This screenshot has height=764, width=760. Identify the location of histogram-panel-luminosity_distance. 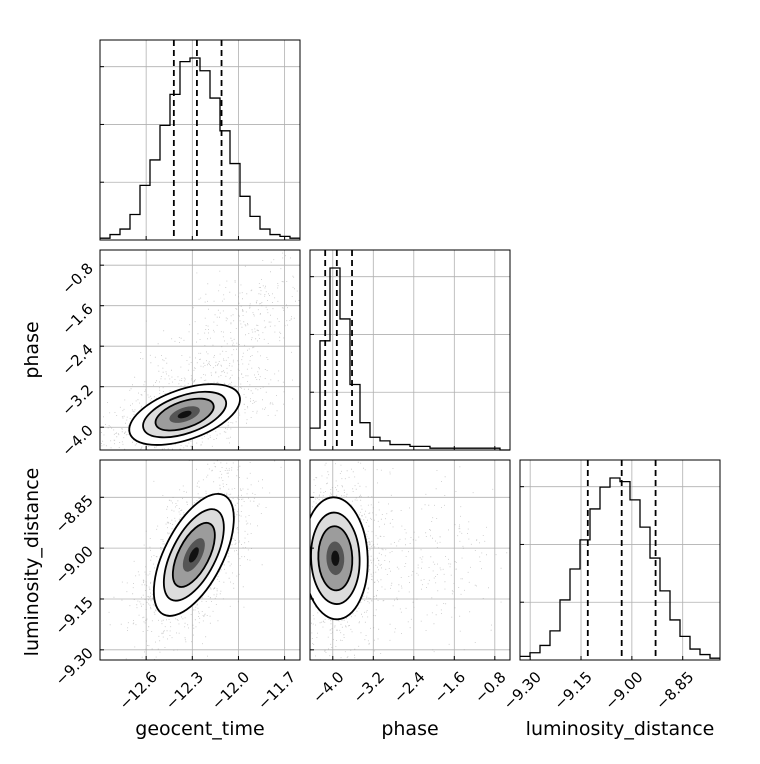
(620, 560).